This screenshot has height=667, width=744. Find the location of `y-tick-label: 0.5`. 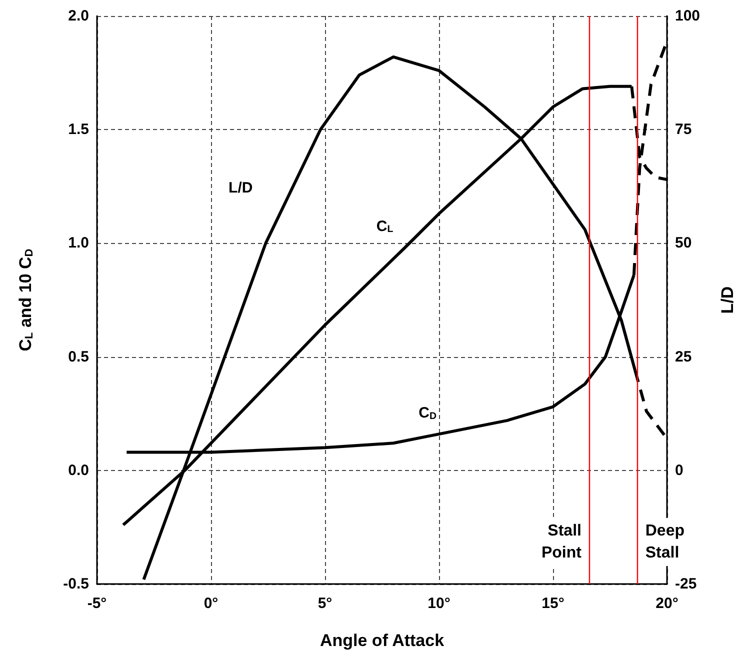

y-tick-label: 0.5 is located at coordinates (78, 357).